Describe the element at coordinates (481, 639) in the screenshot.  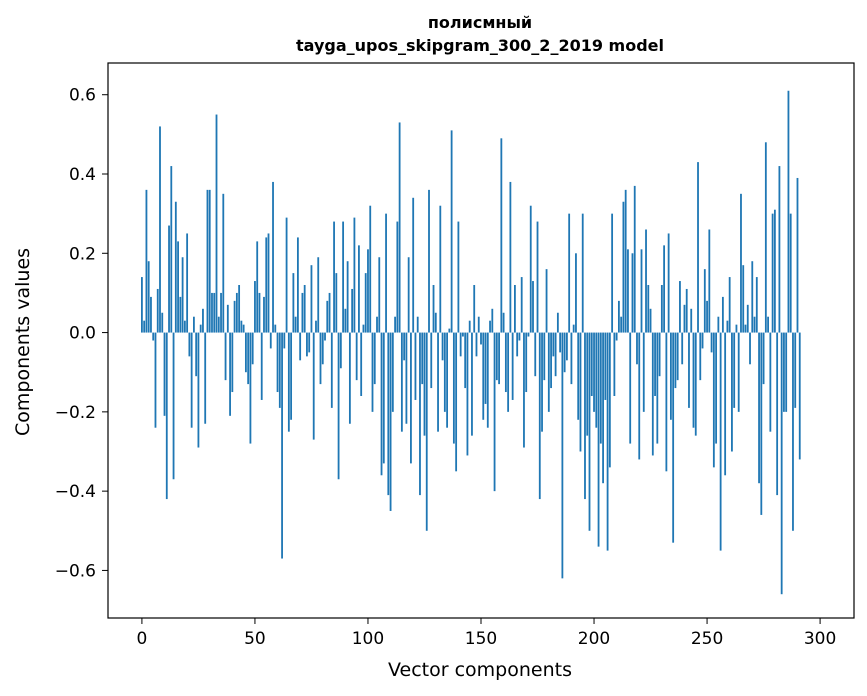
I see `x-tick-label: 150` at that location.